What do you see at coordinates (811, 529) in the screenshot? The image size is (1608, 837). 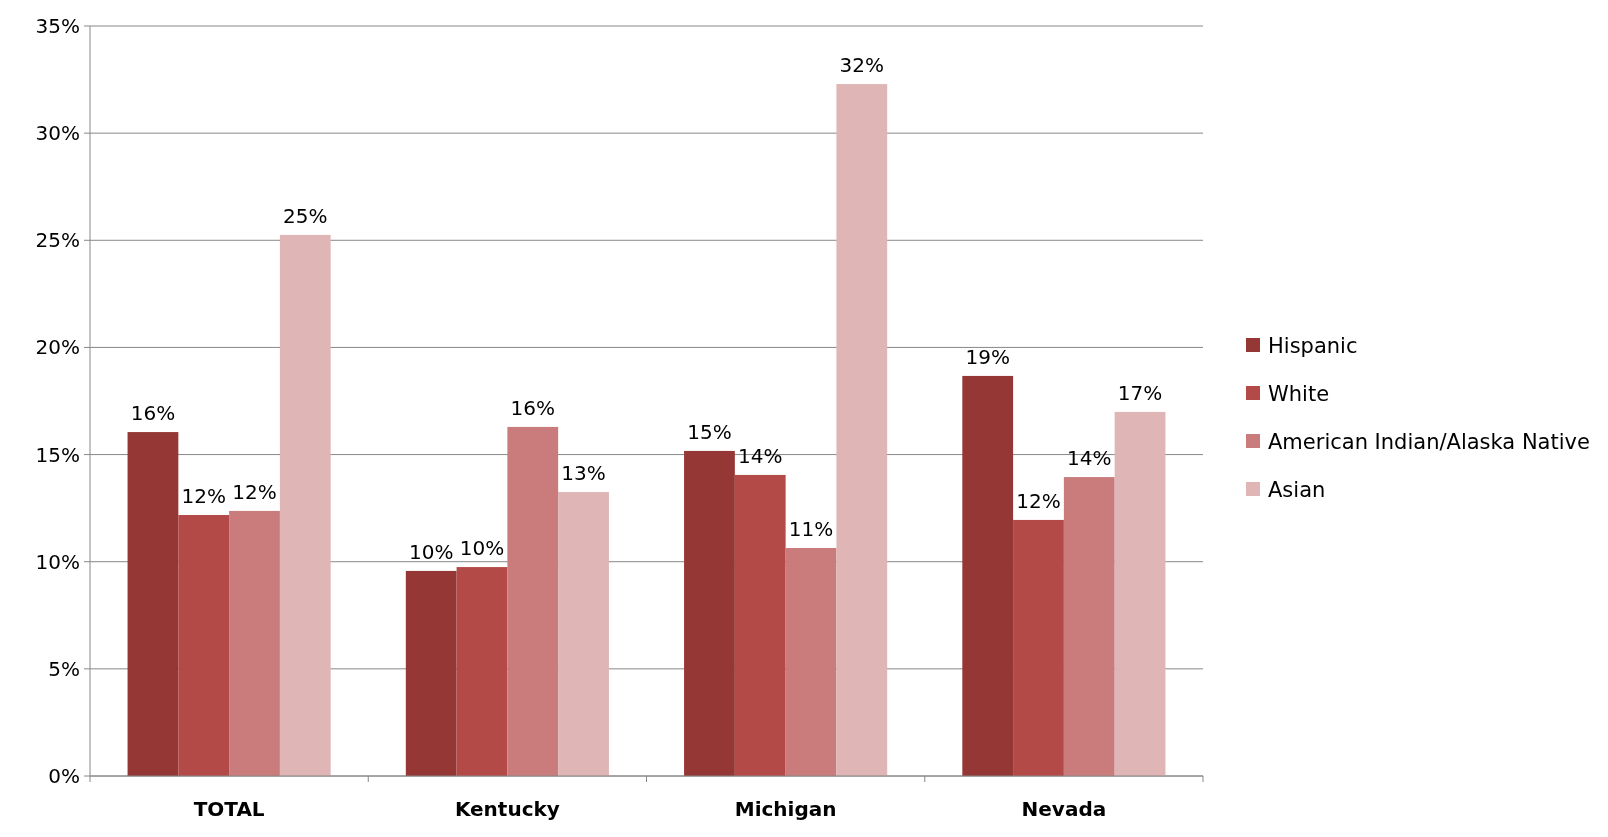 I see `data-label: 11%` at bounding box center [811, 529].